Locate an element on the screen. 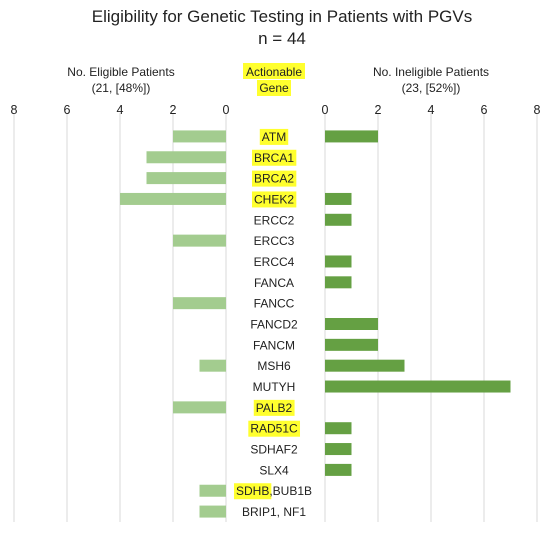 The width and height of the screenshot is (550, 535). gene-label: MSH6 is located at coordinates (274, 366).